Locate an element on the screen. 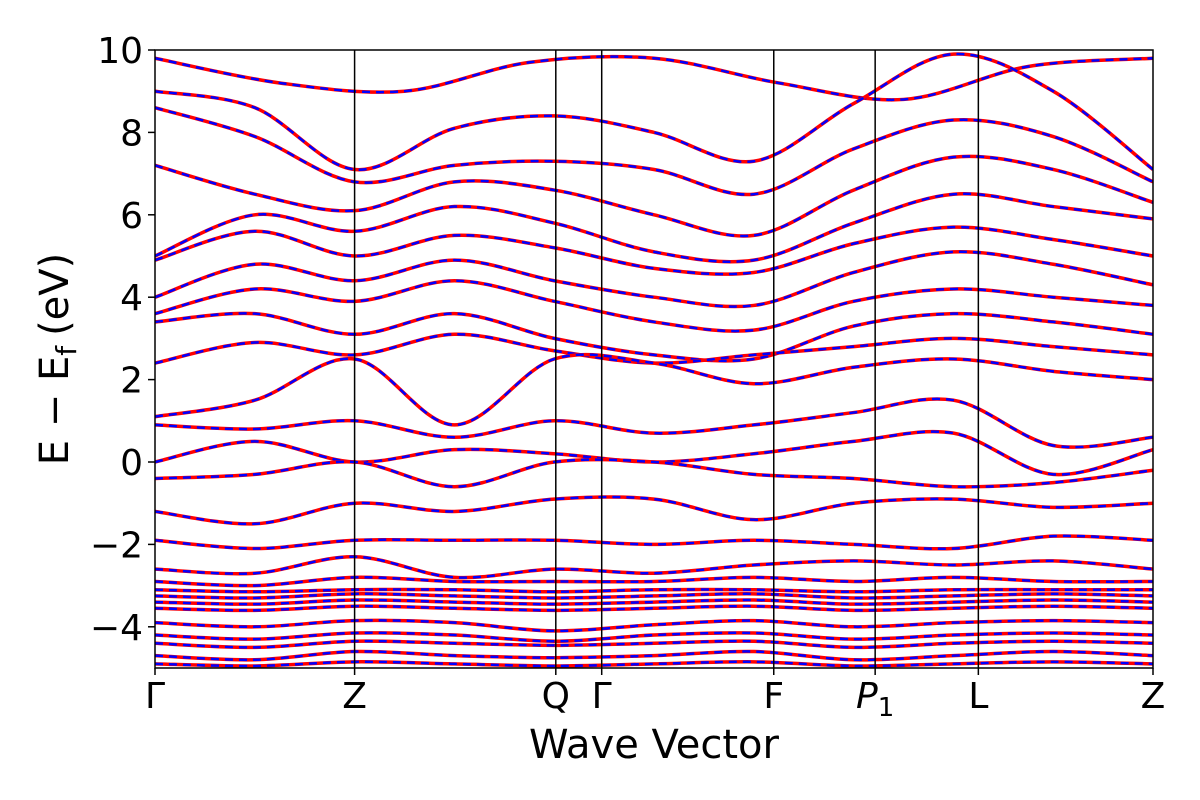 This screenshot has height=800, width=1200. band-line-10-red is located at coordinates (654, 389).